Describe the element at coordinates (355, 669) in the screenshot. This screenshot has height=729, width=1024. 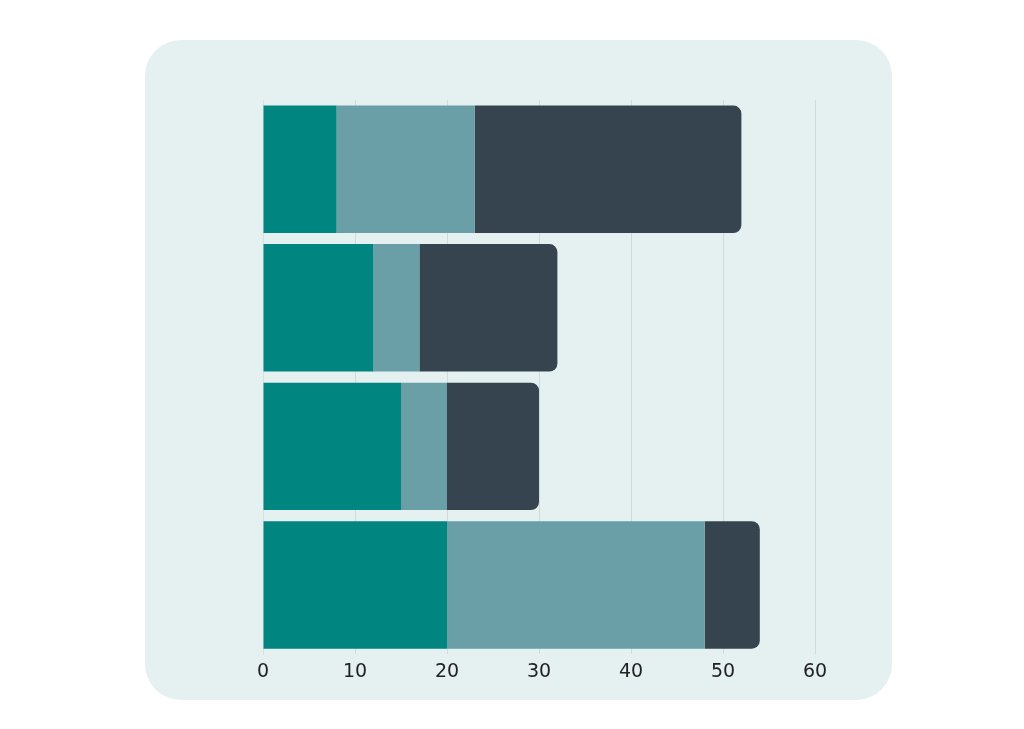
I see `x-tick-label: 10` at that location.